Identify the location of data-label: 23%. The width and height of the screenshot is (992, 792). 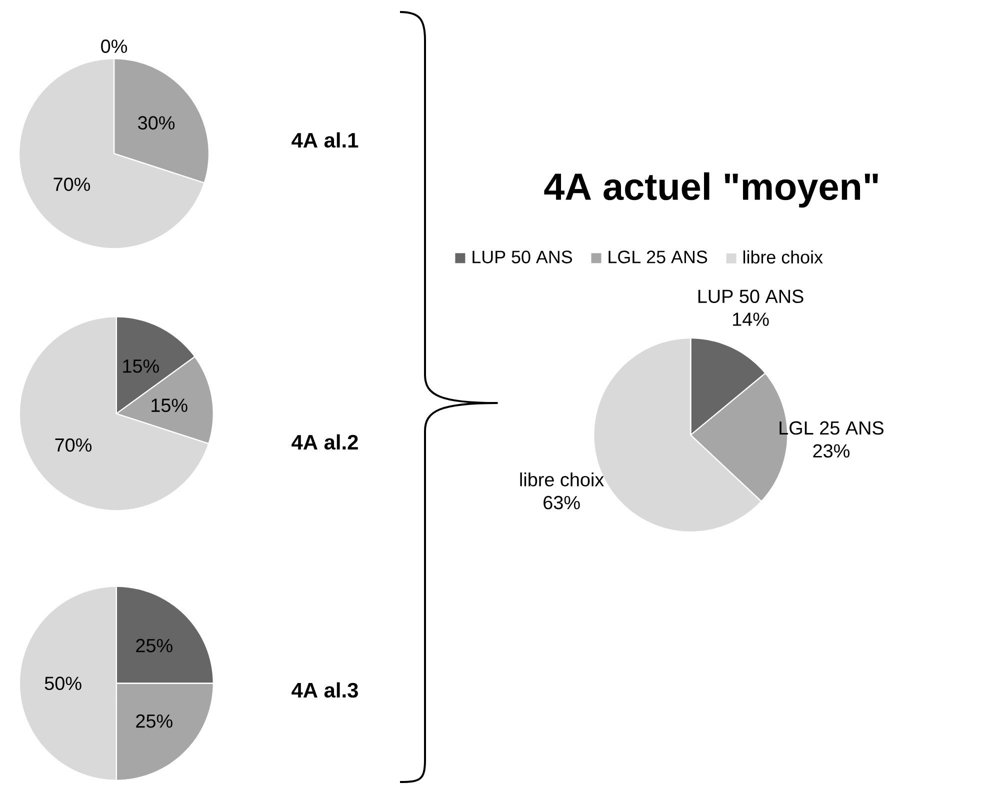
(831, 451).